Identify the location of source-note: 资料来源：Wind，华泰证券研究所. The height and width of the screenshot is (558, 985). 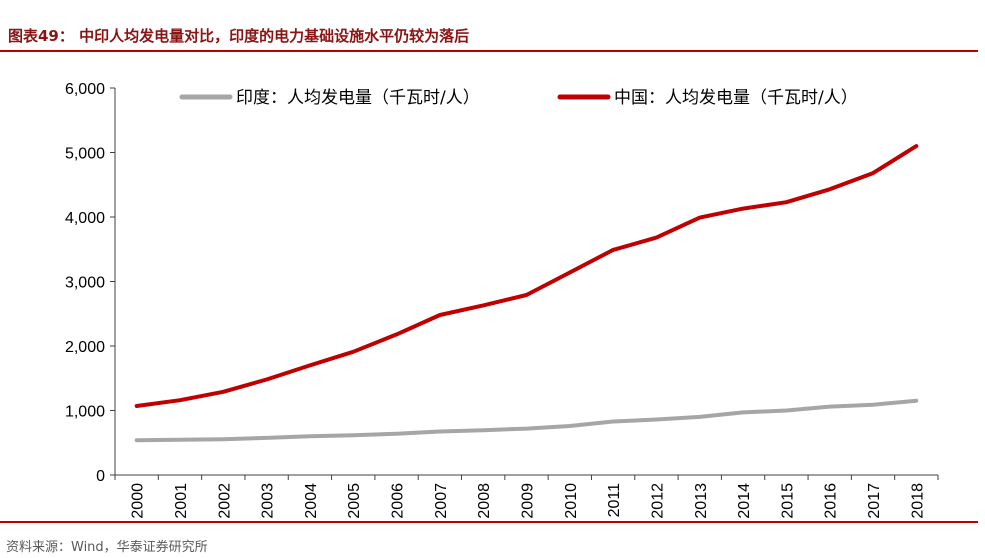
(107, 547).